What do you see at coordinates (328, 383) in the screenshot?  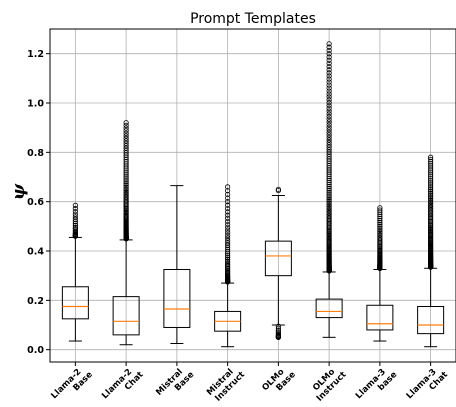 I see `x-tick-label: OLMoInstruct` at bounding box center [328, 383].